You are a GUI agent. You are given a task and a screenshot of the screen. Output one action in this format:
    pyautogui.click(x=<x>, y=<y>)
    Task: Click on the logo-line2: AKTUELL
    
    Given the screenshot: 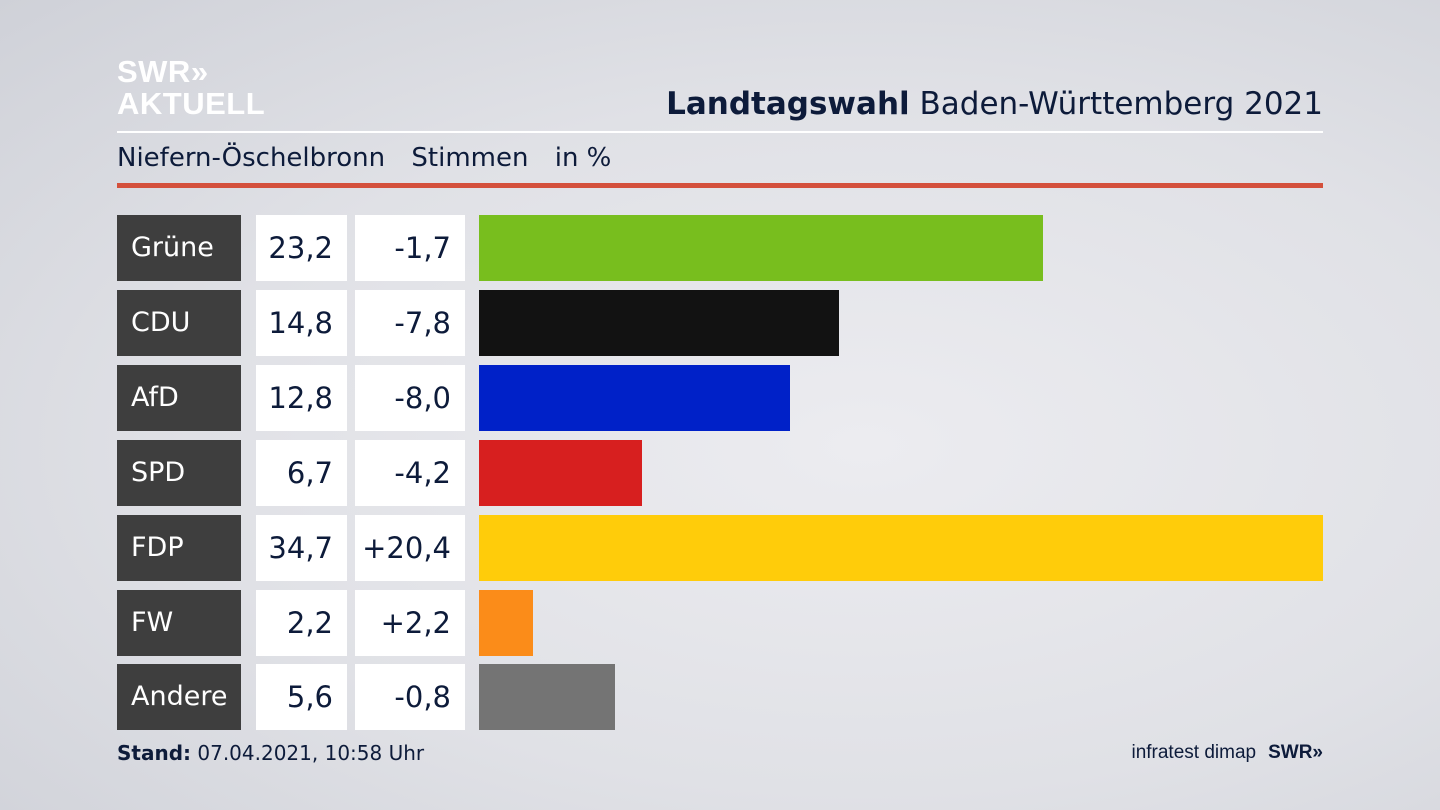 What is the action you would take?
    pyautogui.click(x=191, y=103)
    